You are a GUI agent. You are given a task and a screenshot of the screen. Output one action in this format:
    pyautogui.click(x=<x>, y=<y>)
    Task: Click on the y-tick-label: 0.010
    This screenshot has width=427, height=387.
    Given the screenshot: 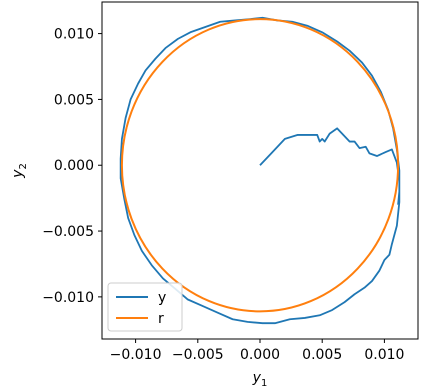 What is the action you would take?
    pyautogui.click(x=74, y=35)
    